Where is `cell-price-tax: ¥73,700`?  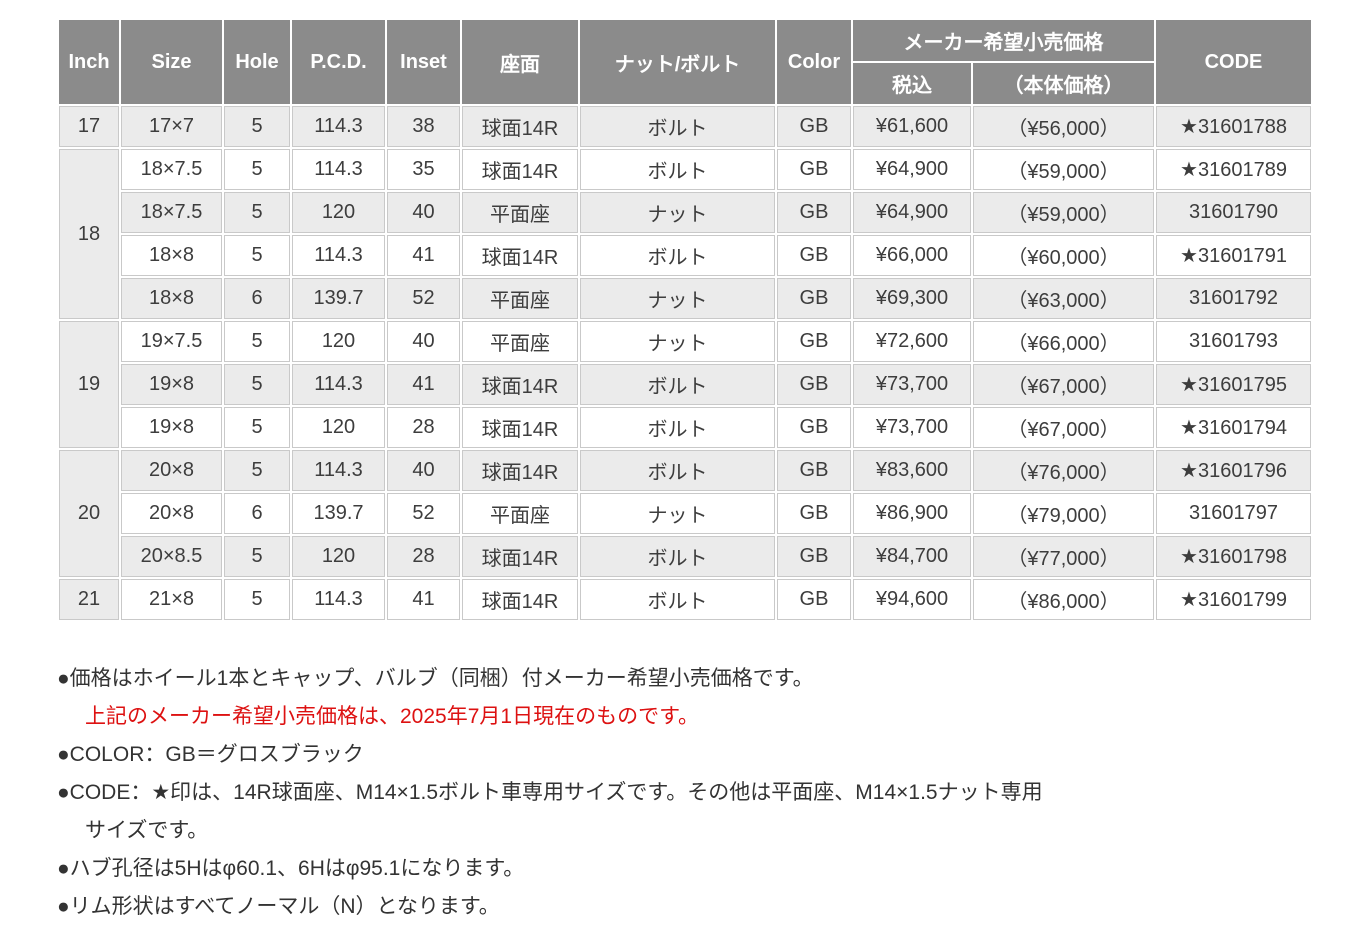 cell-price-tax: ¥73,700 is located at coordinates (912, 427).